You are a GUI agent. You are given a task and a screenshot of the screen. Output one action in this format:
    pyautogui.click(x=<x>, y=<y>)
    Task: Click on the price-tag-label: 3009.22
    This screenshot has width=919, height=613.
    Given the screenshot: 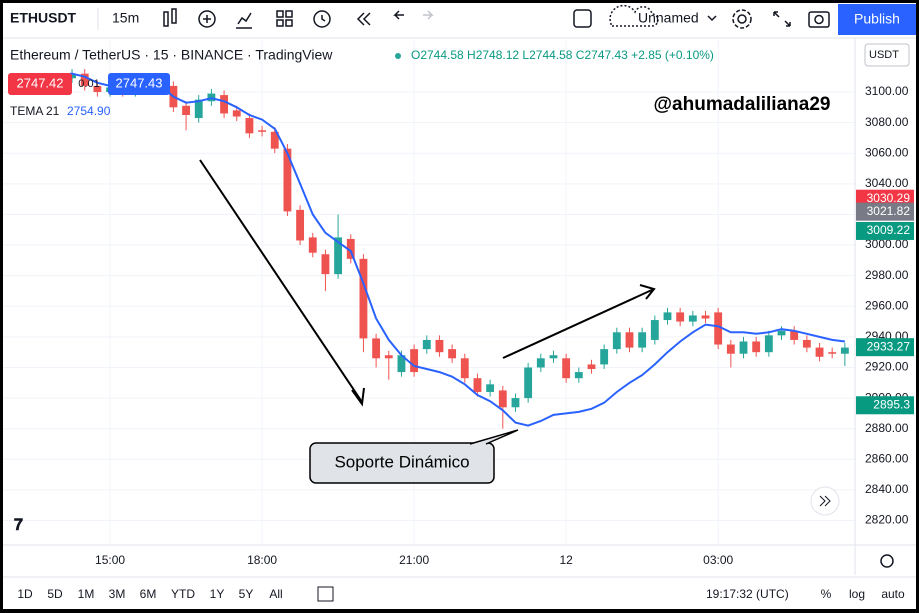 What is the action you would take?
    pyautogui.click(x=889, y=230)
    